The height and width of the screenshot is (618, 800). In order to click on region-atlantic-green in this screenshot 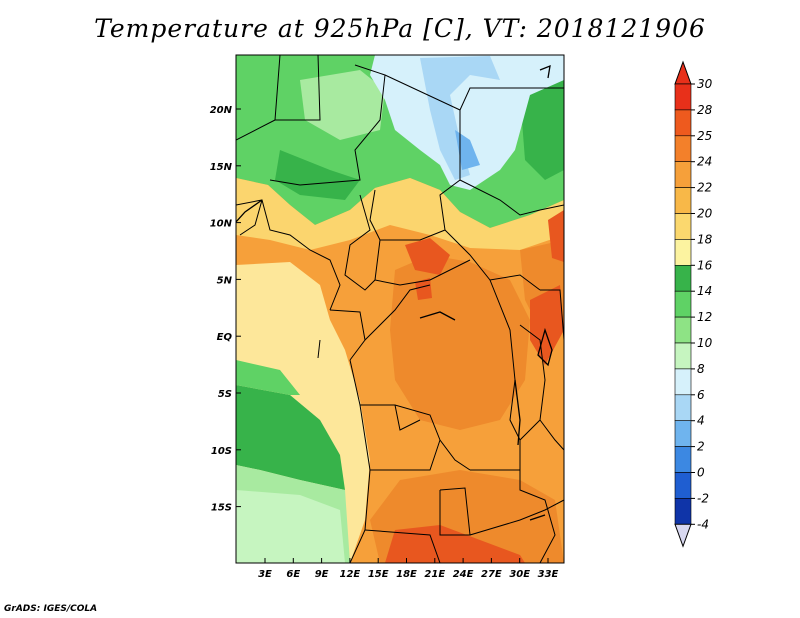, I will do `click(290, 437)`.